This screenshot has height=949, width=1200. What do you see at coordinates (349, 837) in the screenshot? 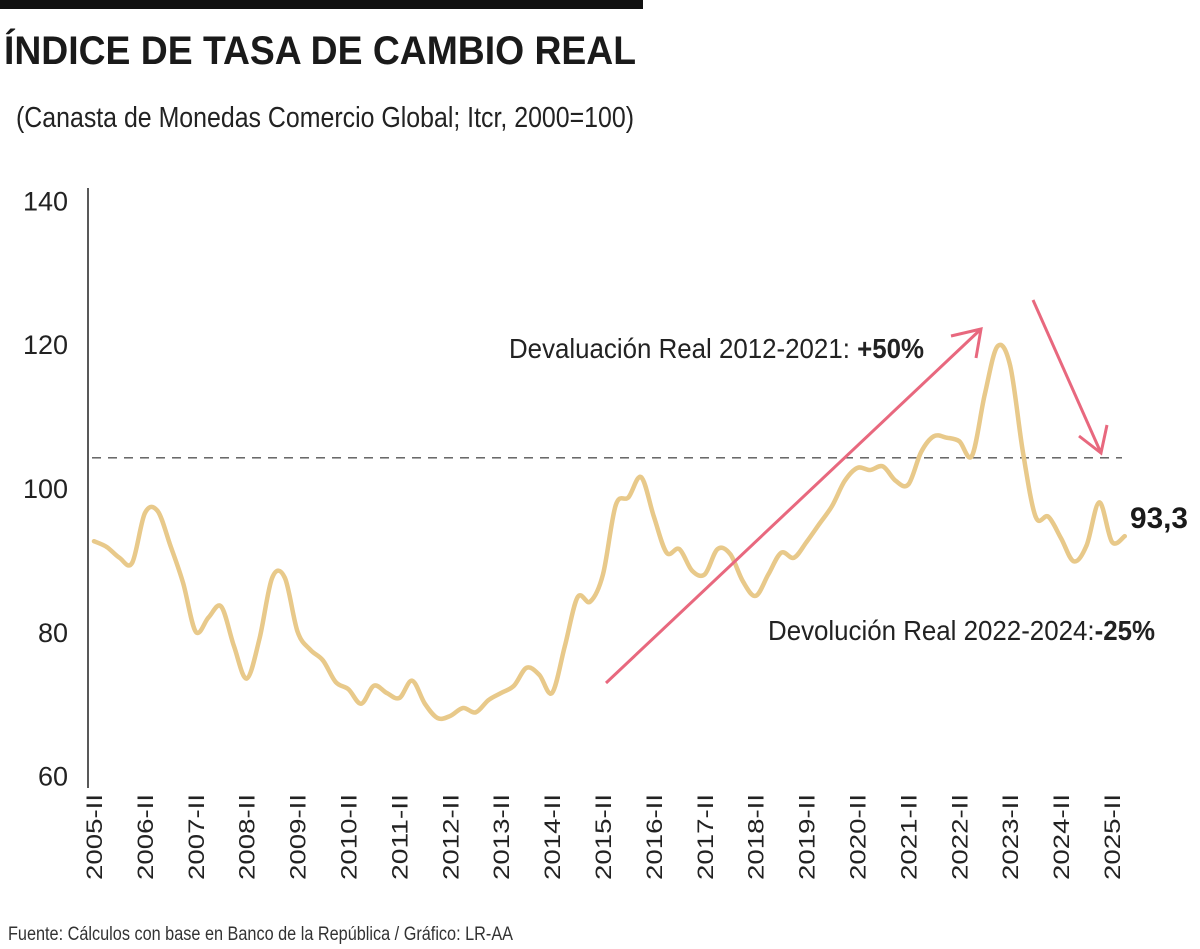
I see `x-tick-label: 2010-II` at bounding box center [349, 837].